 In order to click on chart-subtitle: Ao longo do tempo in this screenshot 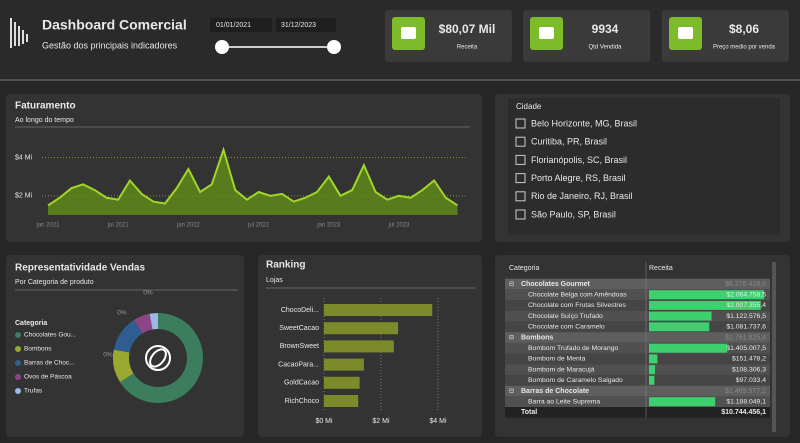, I will do `click(44, 120)`.